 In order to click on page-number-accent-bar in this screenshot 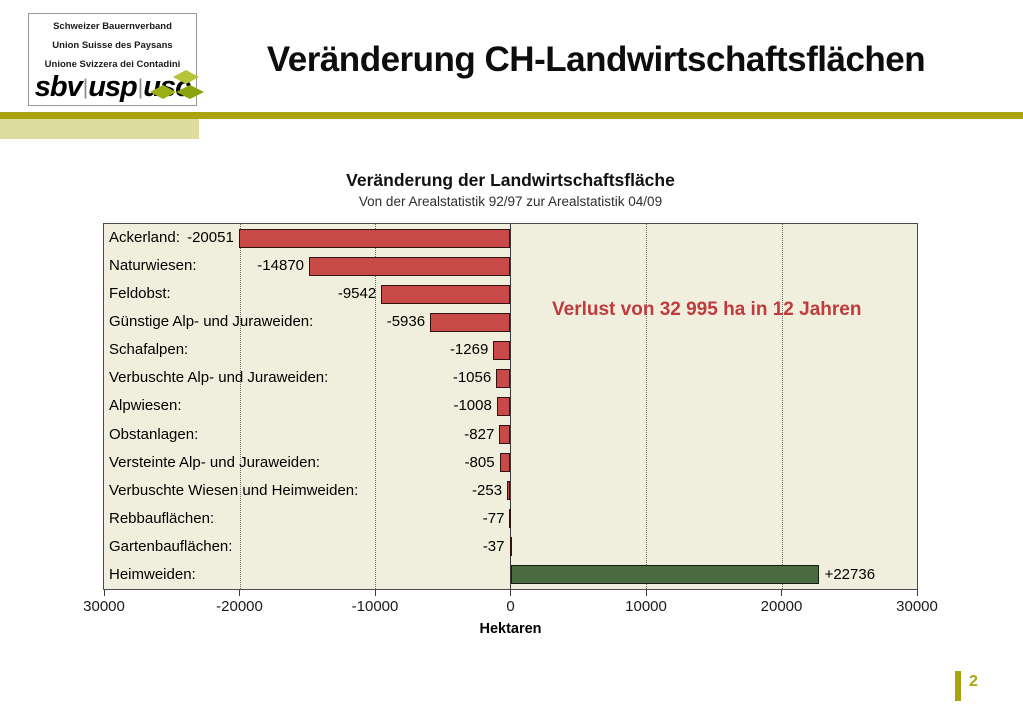, I will do `click(958, 686)`.